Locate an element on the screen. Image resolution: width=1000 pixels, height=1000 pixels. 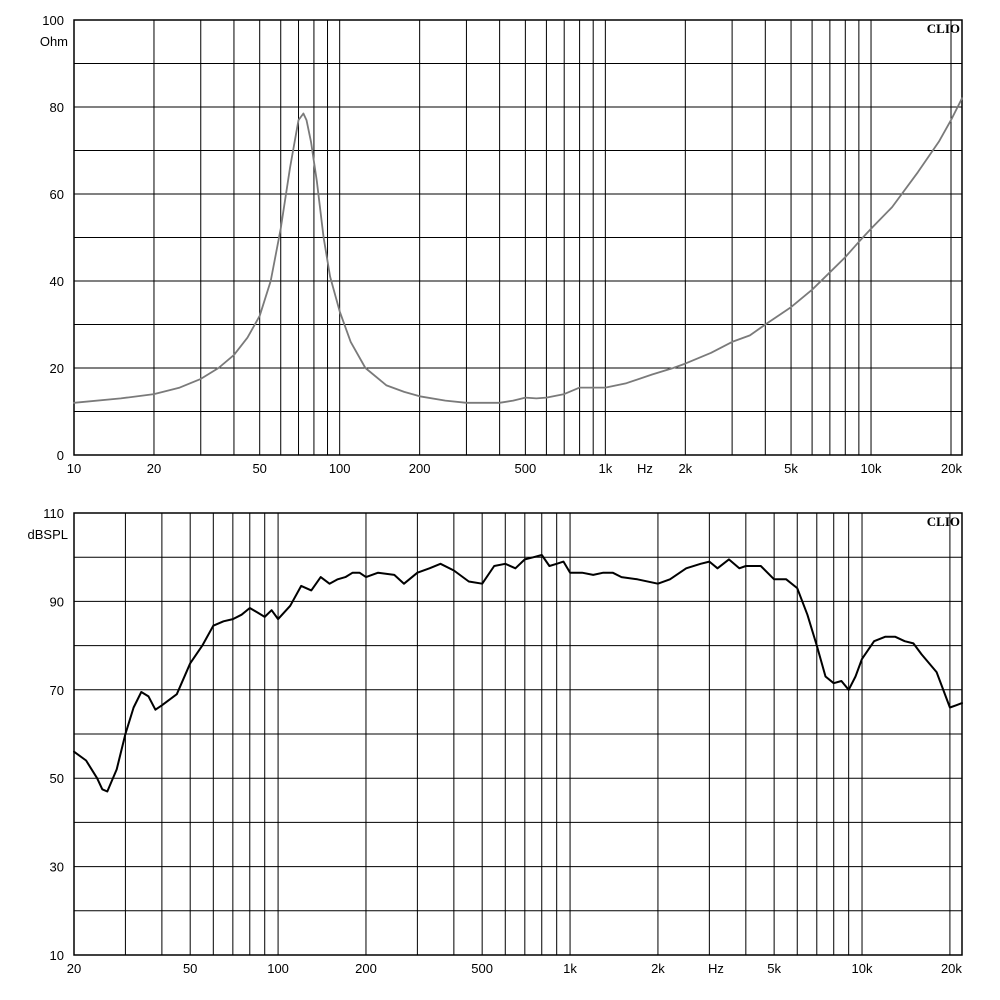
chart-1-x-tick-label: 10k is located at coordinates (862, 968).